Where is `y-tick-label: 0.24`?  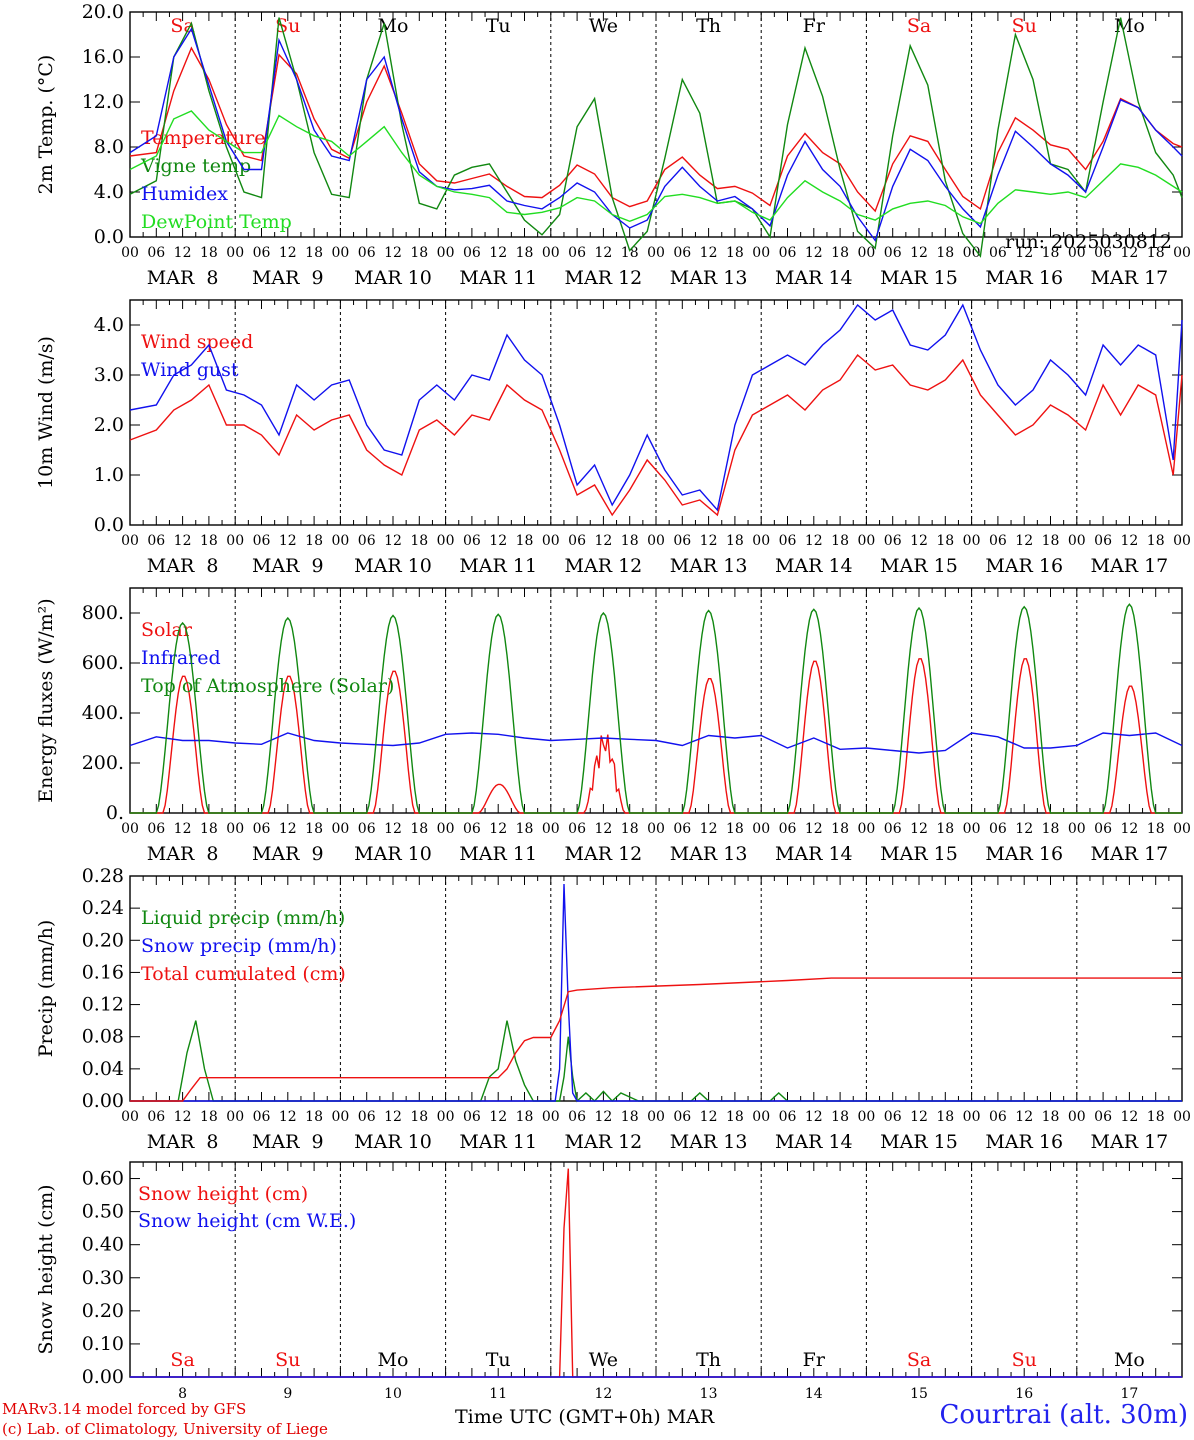 y-tick-label: 0.24 is located at coordinates (103, 908).